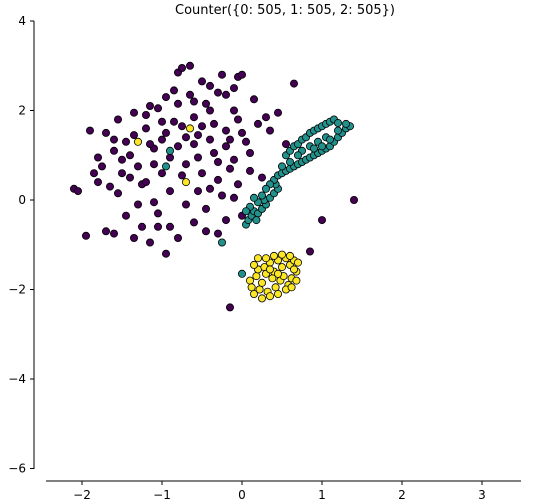 The image size is (542, 504). What do you see at coordinates (17, 290) in the screenshot?
I see `y-tick-label: −2` at bounding box center [17, 290].